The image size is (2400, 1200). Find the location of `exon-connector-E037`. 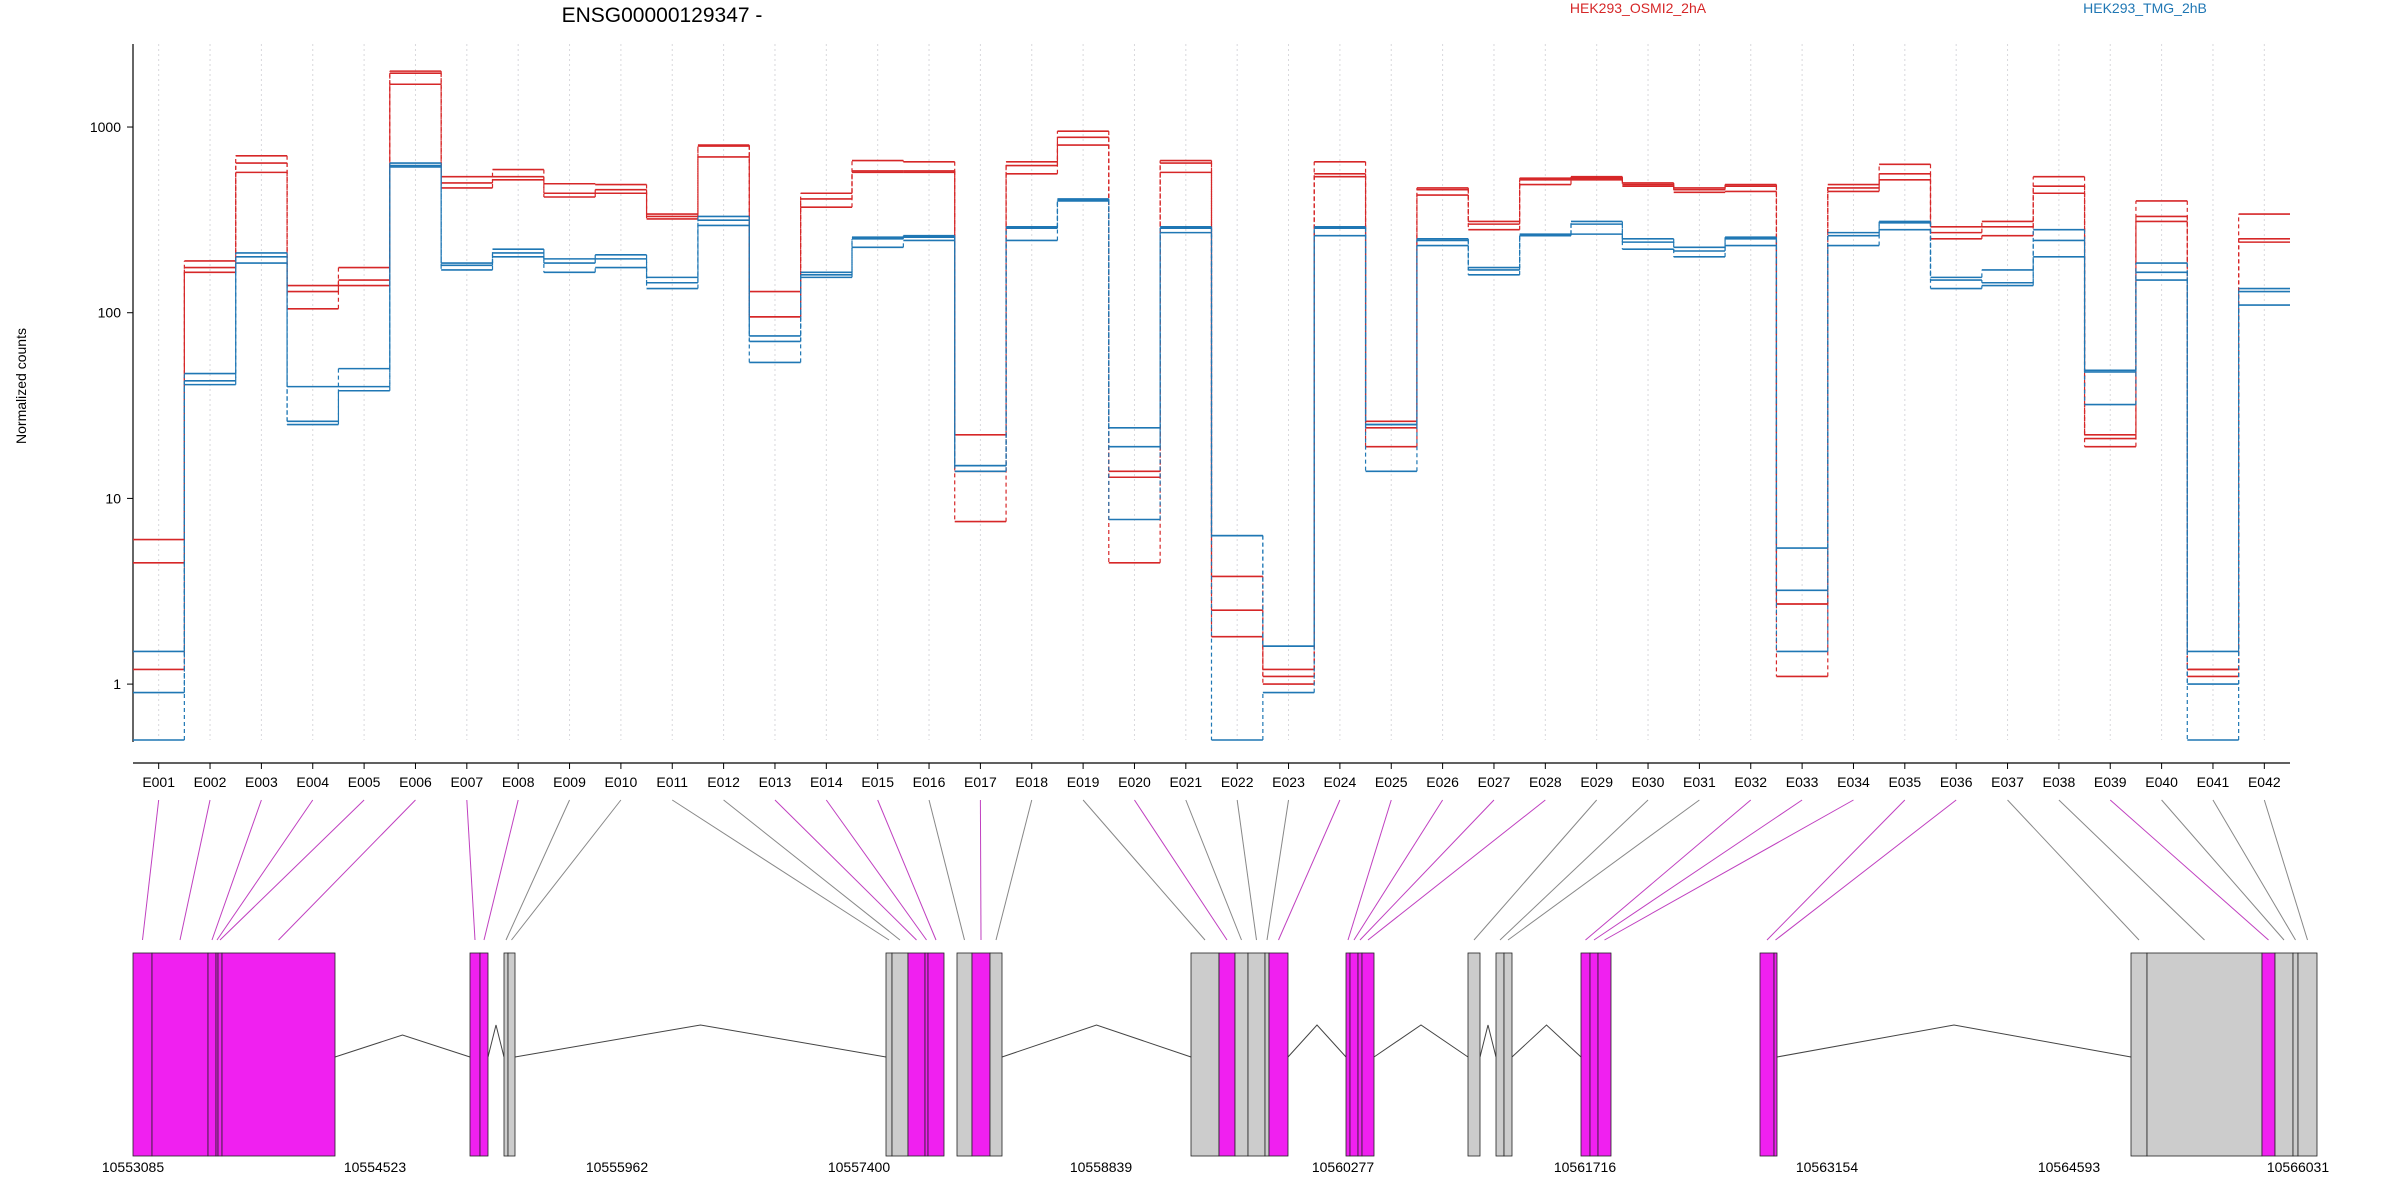

exon-connector-E037 is located at coordinates (2073, 870).